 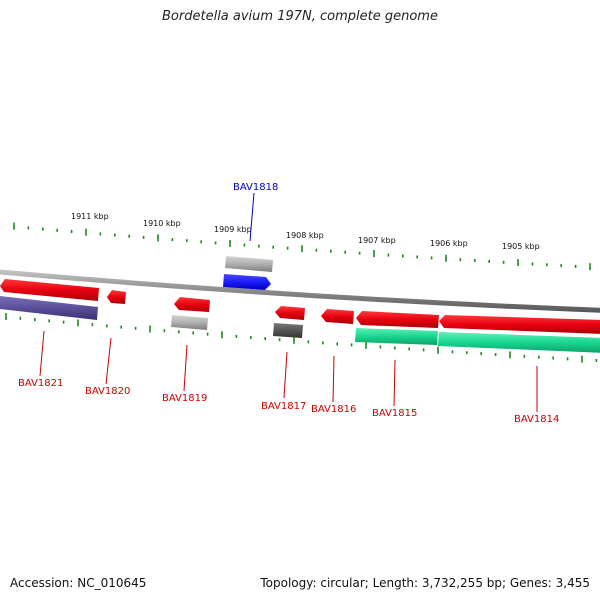 What do you see at coordinates (249, 264) in the screenshot?
I see `grey-feature-bav1818` at bounding box center [249, 264].